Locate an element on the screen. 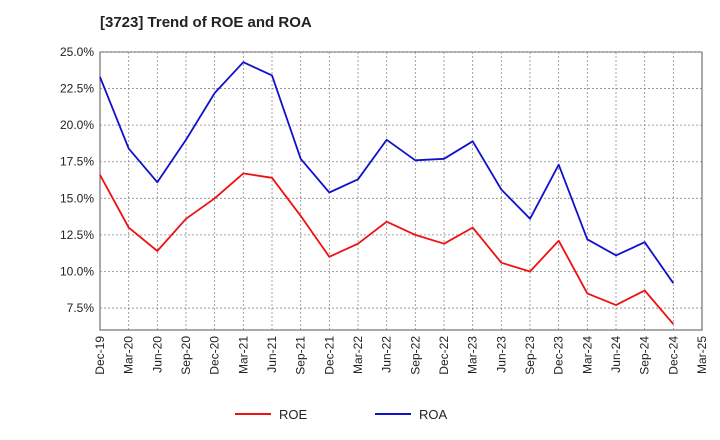 The height and width of the screenshot is (440, 720). x-tick-label: Dec-21 is located at coordinates (329, 355).